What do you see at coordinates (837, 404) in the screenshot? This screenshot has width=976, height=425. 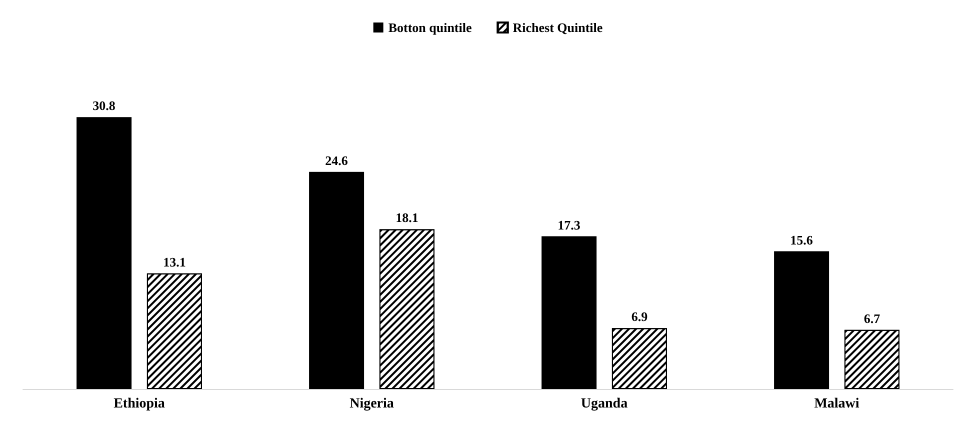 I see `x-tick-label: Malawi` at bounding box center [837, 404].